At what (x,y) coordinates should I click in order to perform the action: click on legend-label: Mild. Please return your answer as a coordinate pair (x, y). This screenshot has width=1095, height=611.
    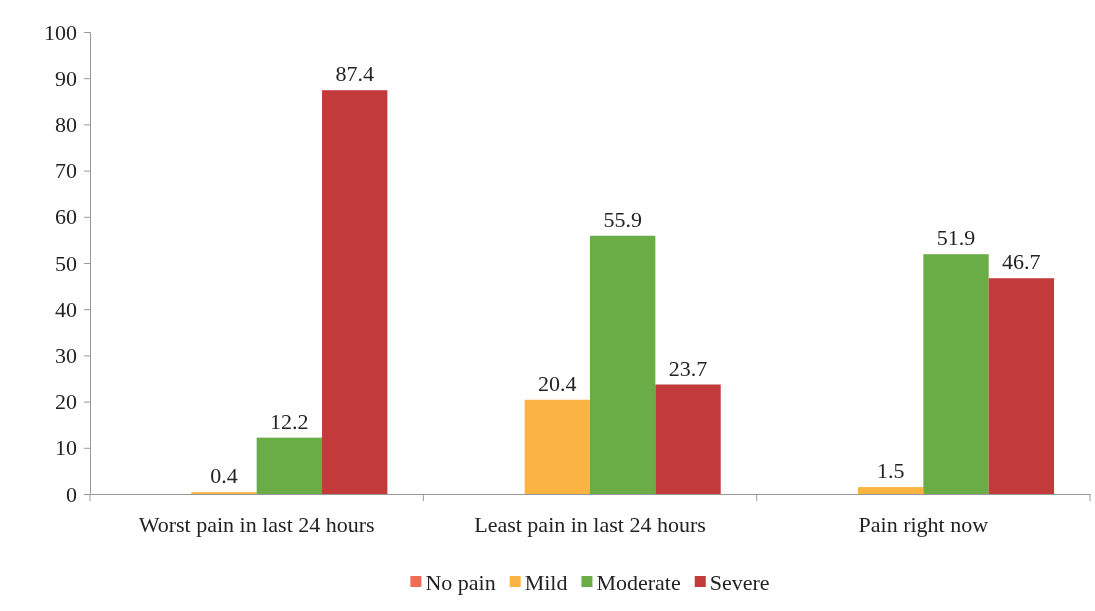
    Looking at the image, I should click on (546, 582).